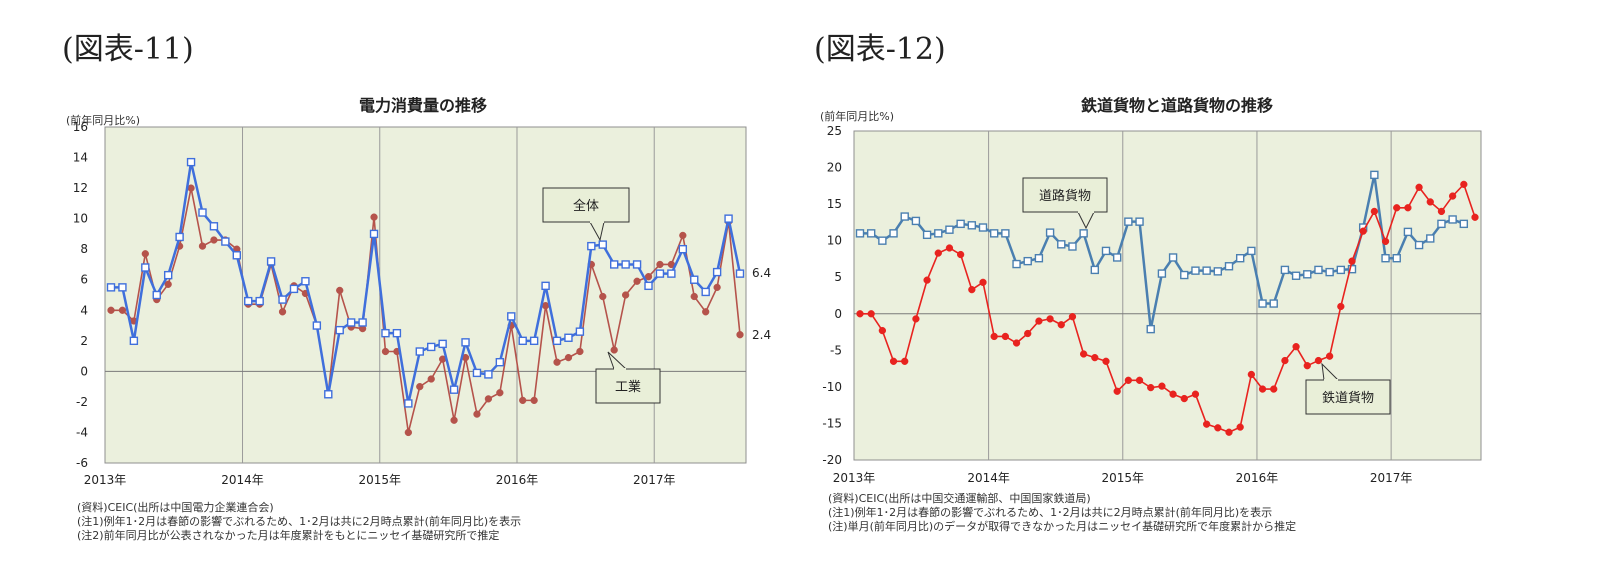  Describe the element at coordinates (1065, 196) in the screenshot. I see `callout-label: 道路貨物` at that location.